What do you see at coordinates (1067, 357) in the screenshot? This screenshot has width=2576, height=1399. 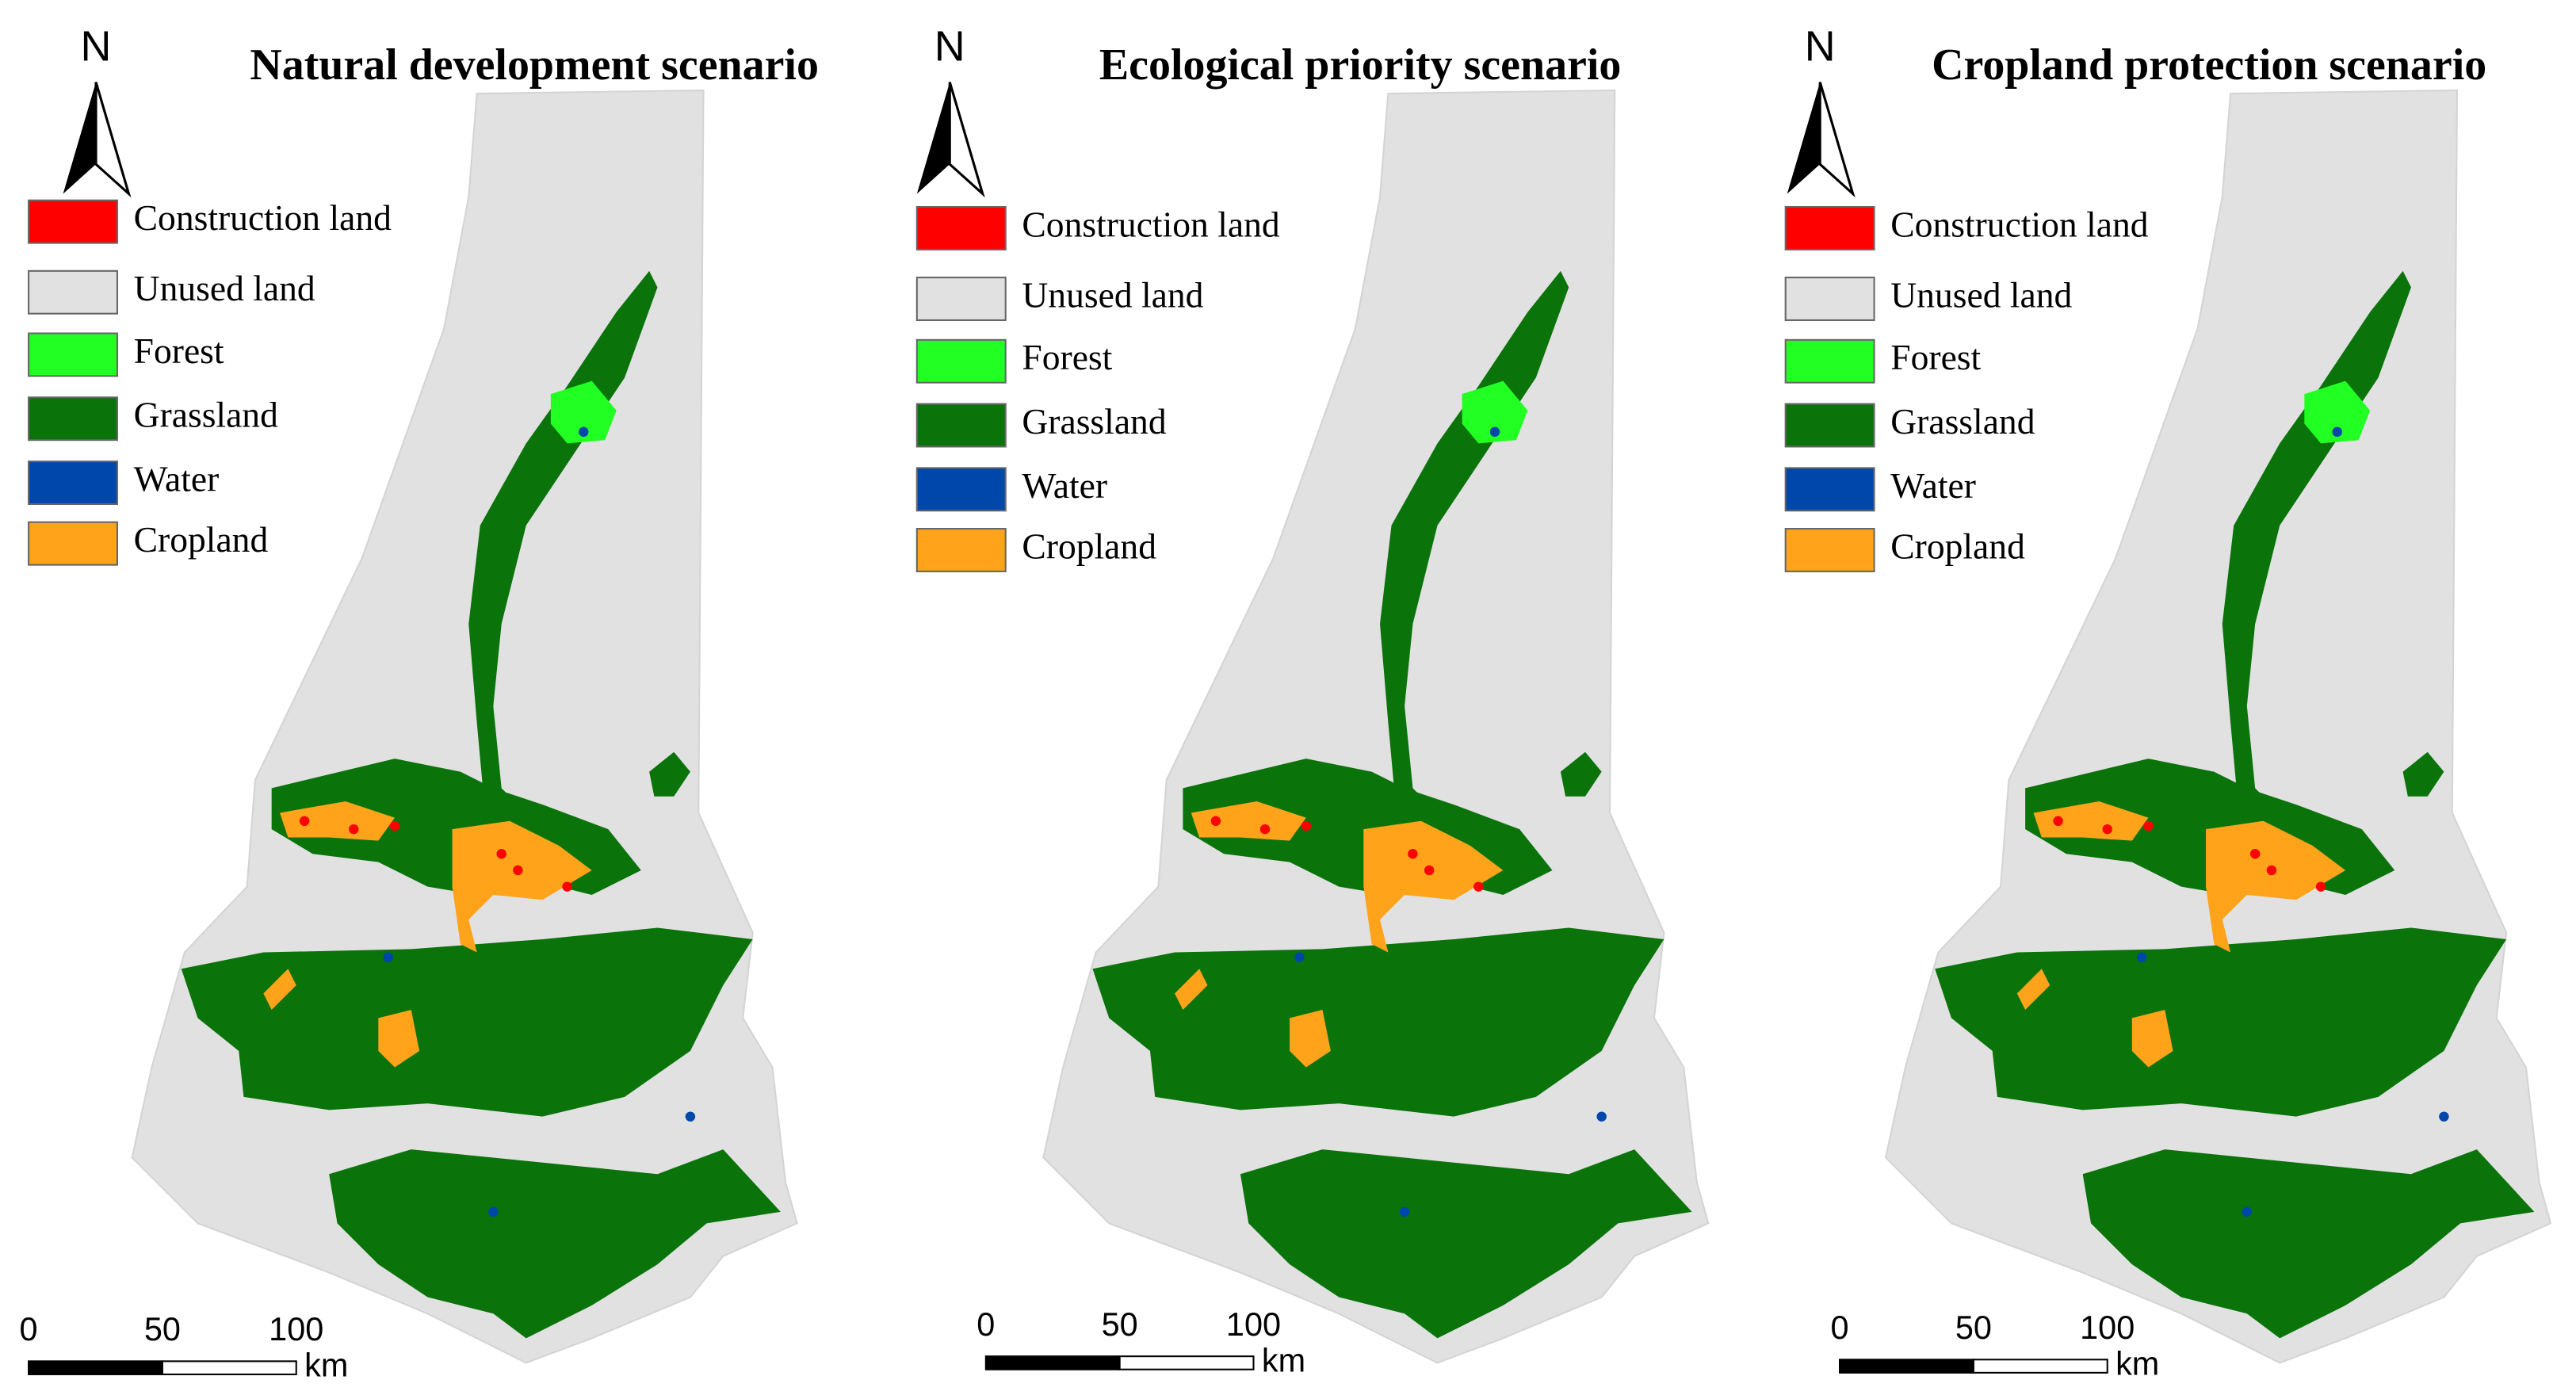 I see `legend-label: Forest` at bounding box center [1067, 357].